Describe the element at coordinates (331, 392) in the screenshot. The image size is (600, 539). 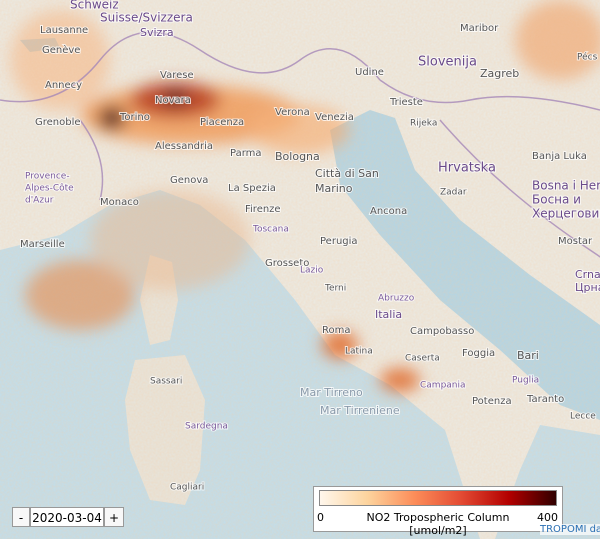
I see `place-label: Mar Tirreno` at that location.